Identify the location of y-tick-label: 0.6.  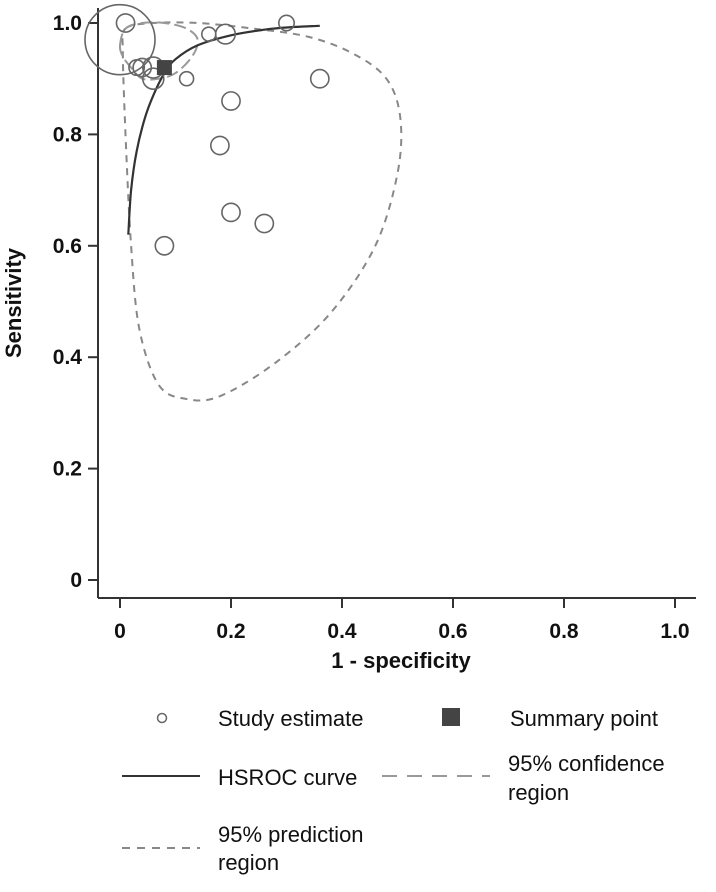
(67, 246).